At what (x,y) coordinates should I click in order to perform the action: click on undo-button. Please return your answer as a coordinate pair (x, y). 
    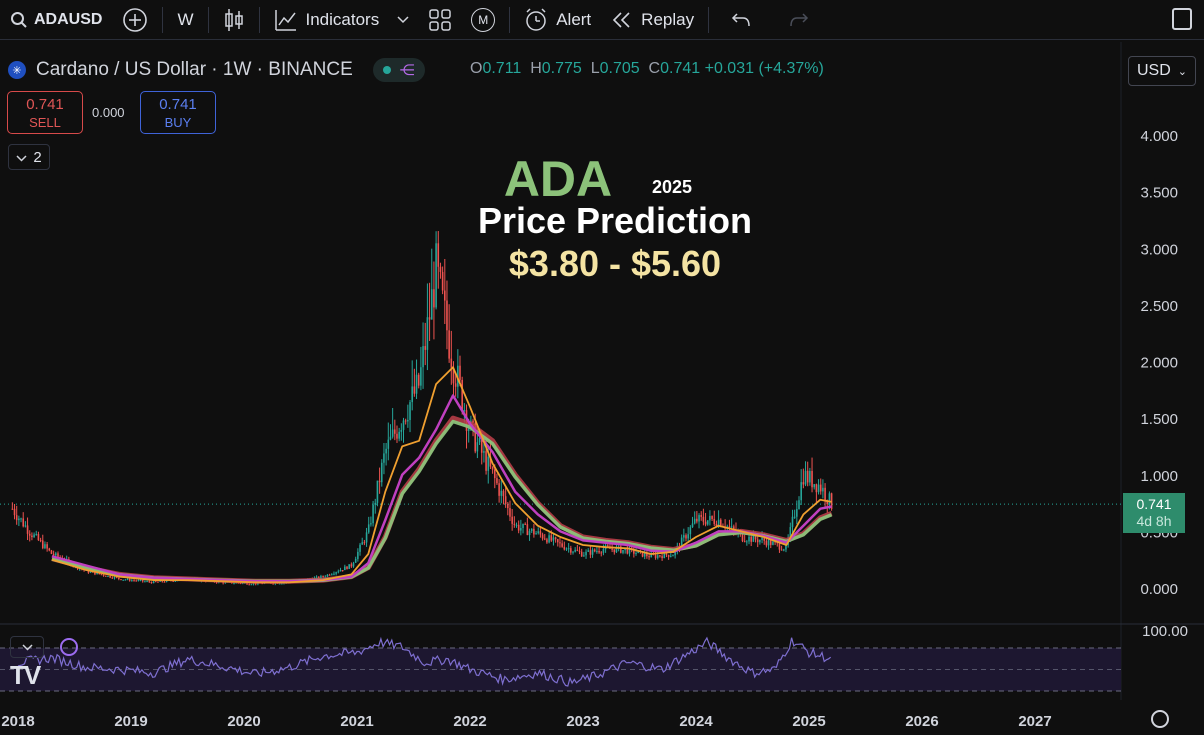
    Looking at the image, I should click on (737, 20).